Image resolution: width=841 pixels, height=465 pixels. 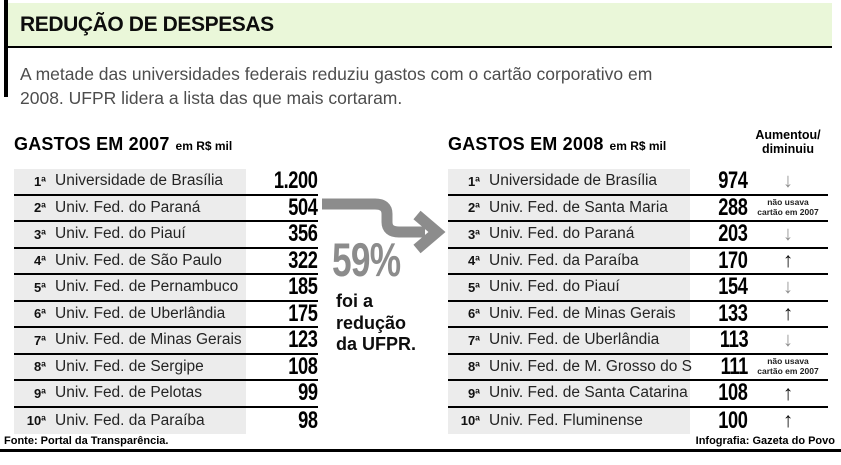 What do you see at coordinates (376, 344) in the screenshot?
I see `reduction-caption-line-3: da UFPR.` at bounding box center [376, 344].